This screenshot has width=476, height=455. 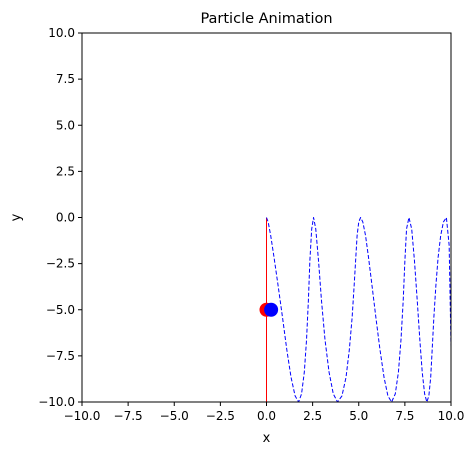 I want to click on x-tick-label: −7.5, so click(x=128, y=416).